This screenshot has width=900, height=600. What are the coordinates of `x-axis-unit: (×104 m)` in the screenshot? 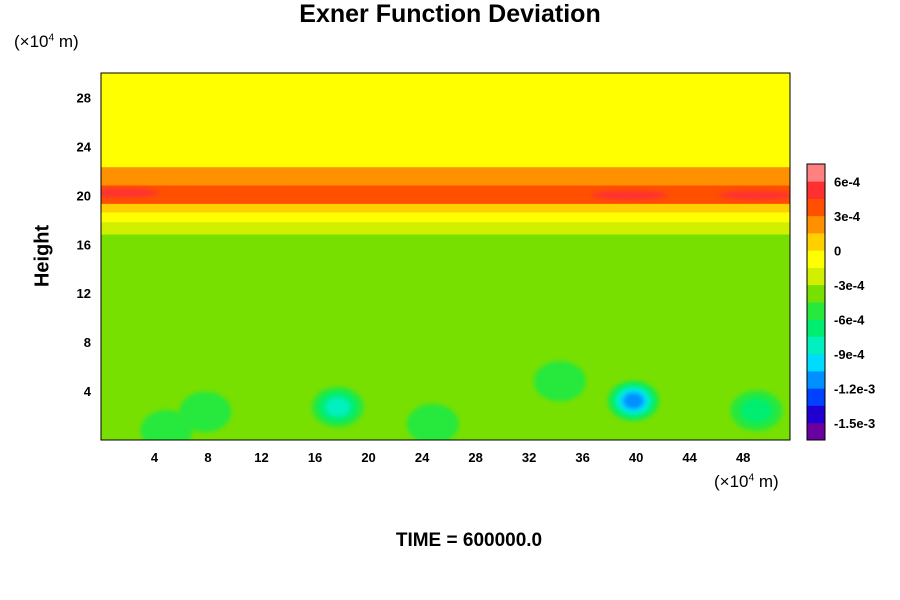 It's located at (746, 482).